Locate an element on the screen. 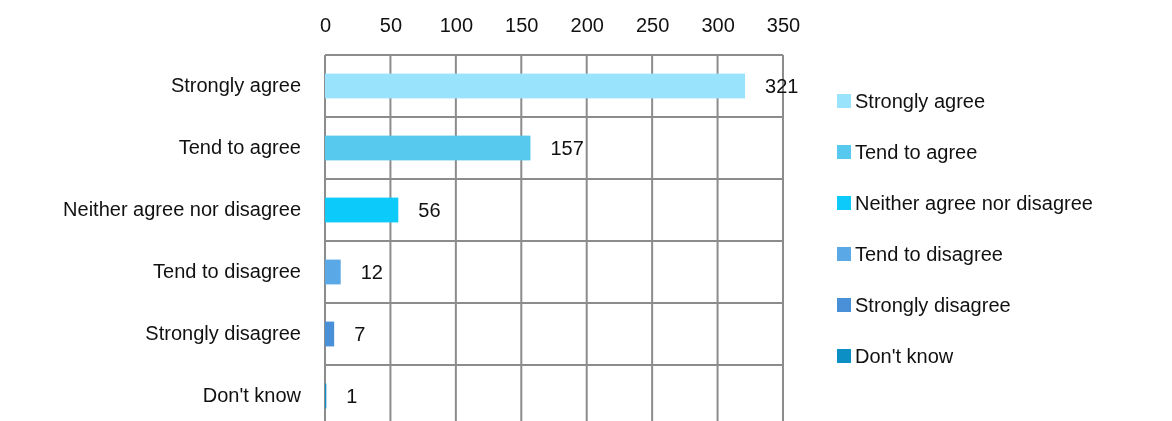  x-tick-label: 350 is located at coordinates (783, 25).